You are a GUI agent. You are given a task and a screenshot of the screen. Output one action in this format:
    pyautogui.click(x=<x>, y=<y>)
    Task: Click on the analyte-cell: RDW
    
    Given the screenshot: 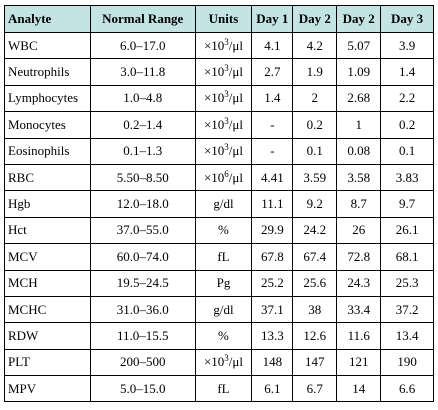 What is the action you would take?
    pyautogui.click(x=47, y=336)
    